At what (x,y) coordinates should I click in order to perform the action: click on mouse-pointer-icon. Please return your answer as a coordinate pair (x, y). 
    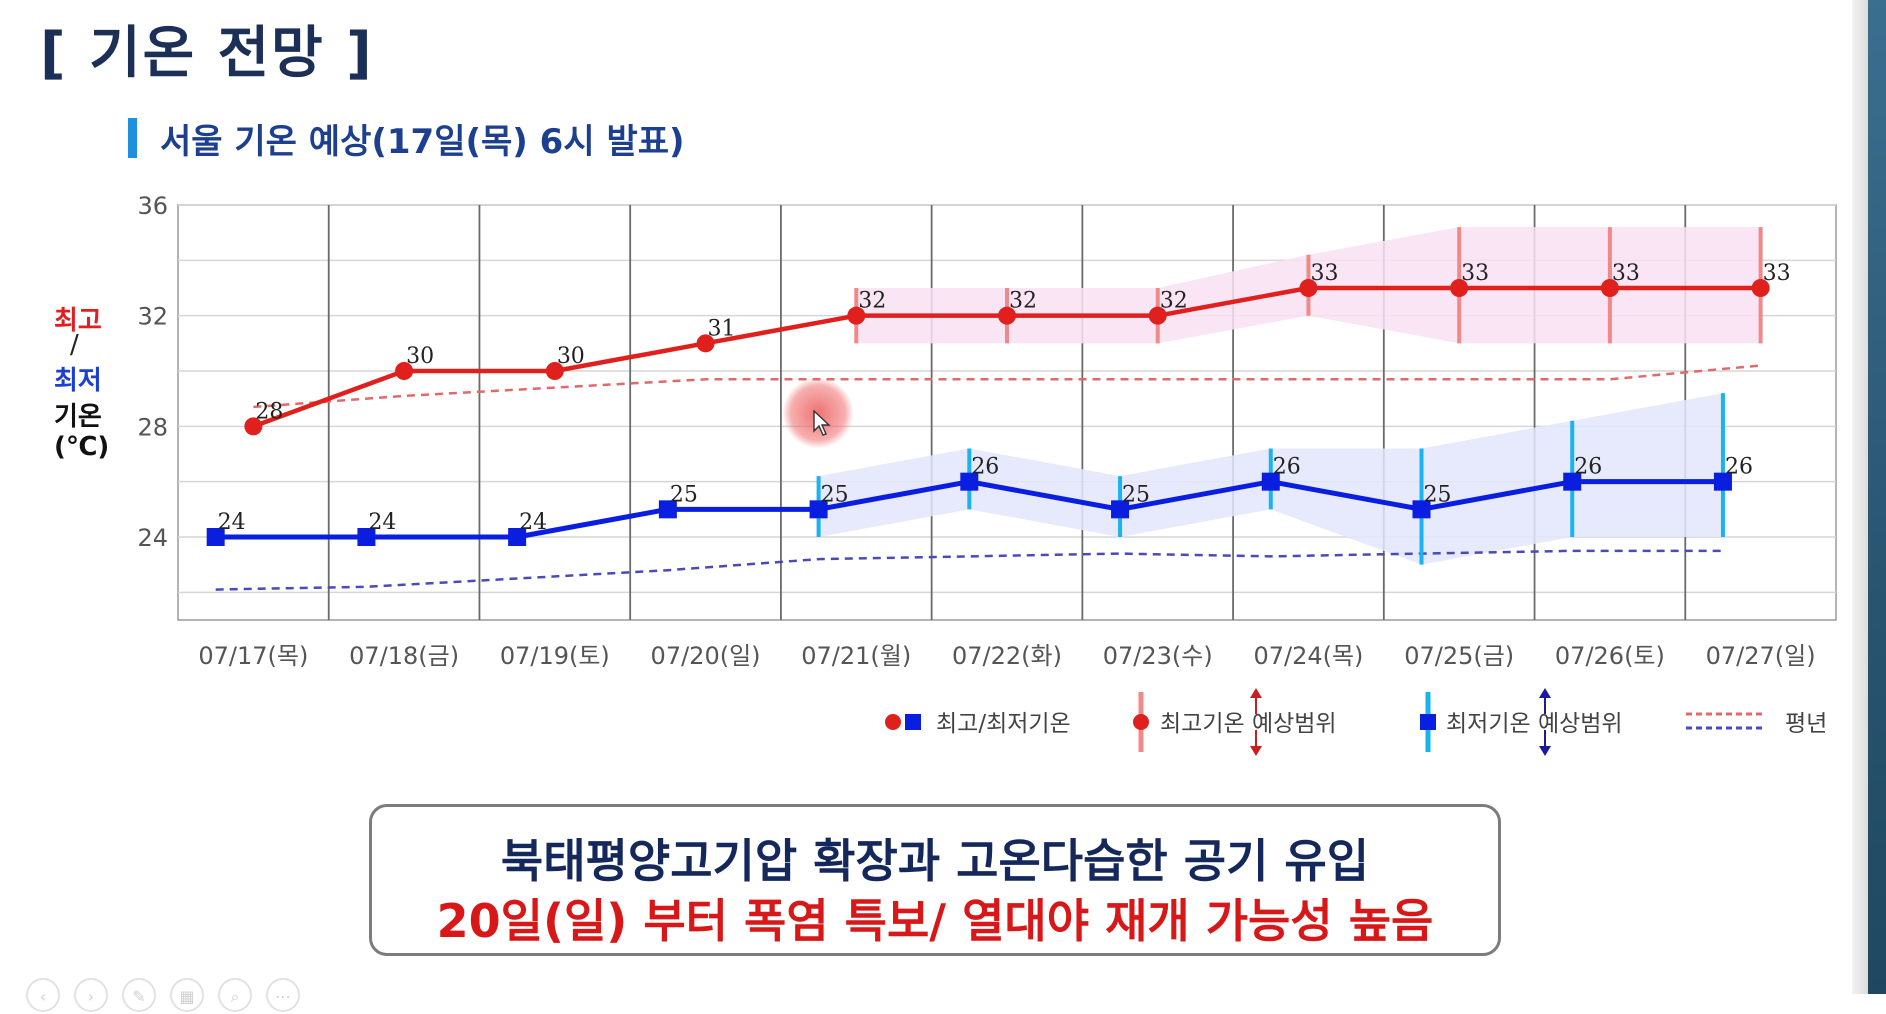
    Looking at the image, I should click on (822, 423).